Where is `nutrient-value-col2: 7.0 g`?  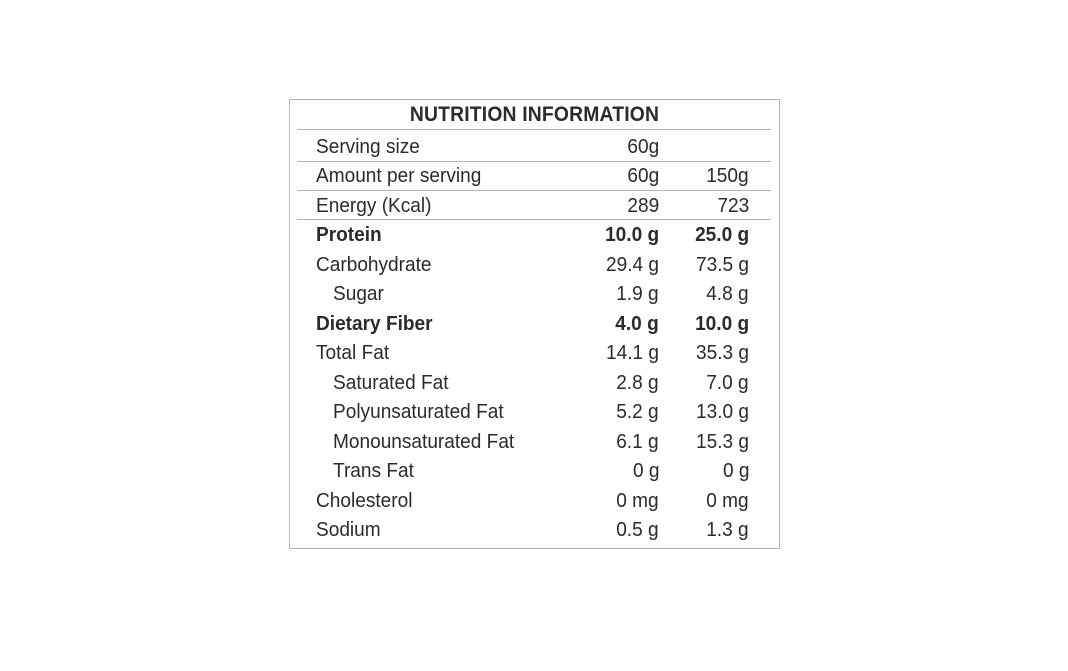 nutrient-value-col2: 7.0 g is located at coordinates (727, 382).